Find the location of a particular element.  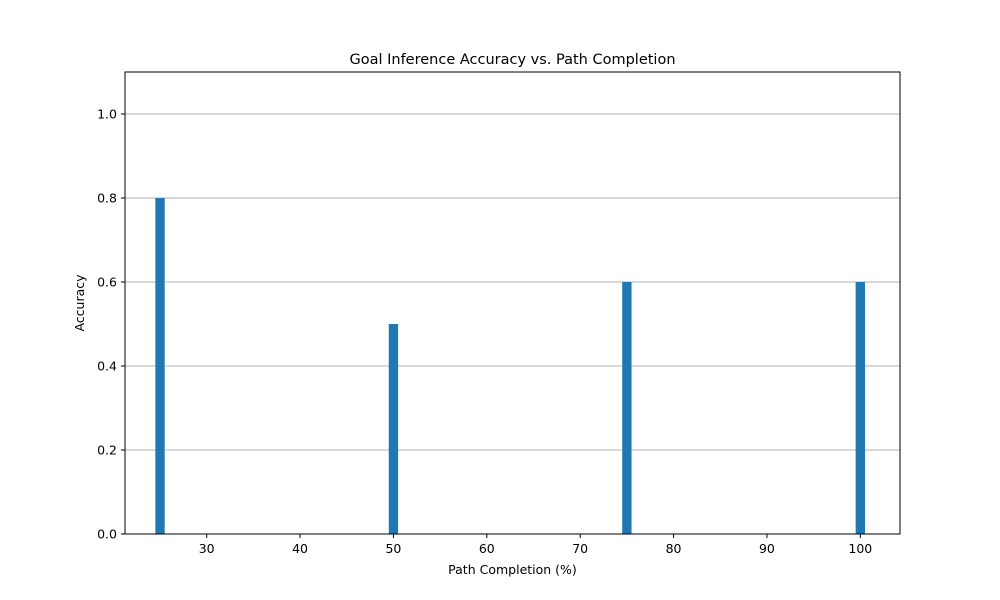

x-tick-label: 90 is located at coordinates (767, 548).